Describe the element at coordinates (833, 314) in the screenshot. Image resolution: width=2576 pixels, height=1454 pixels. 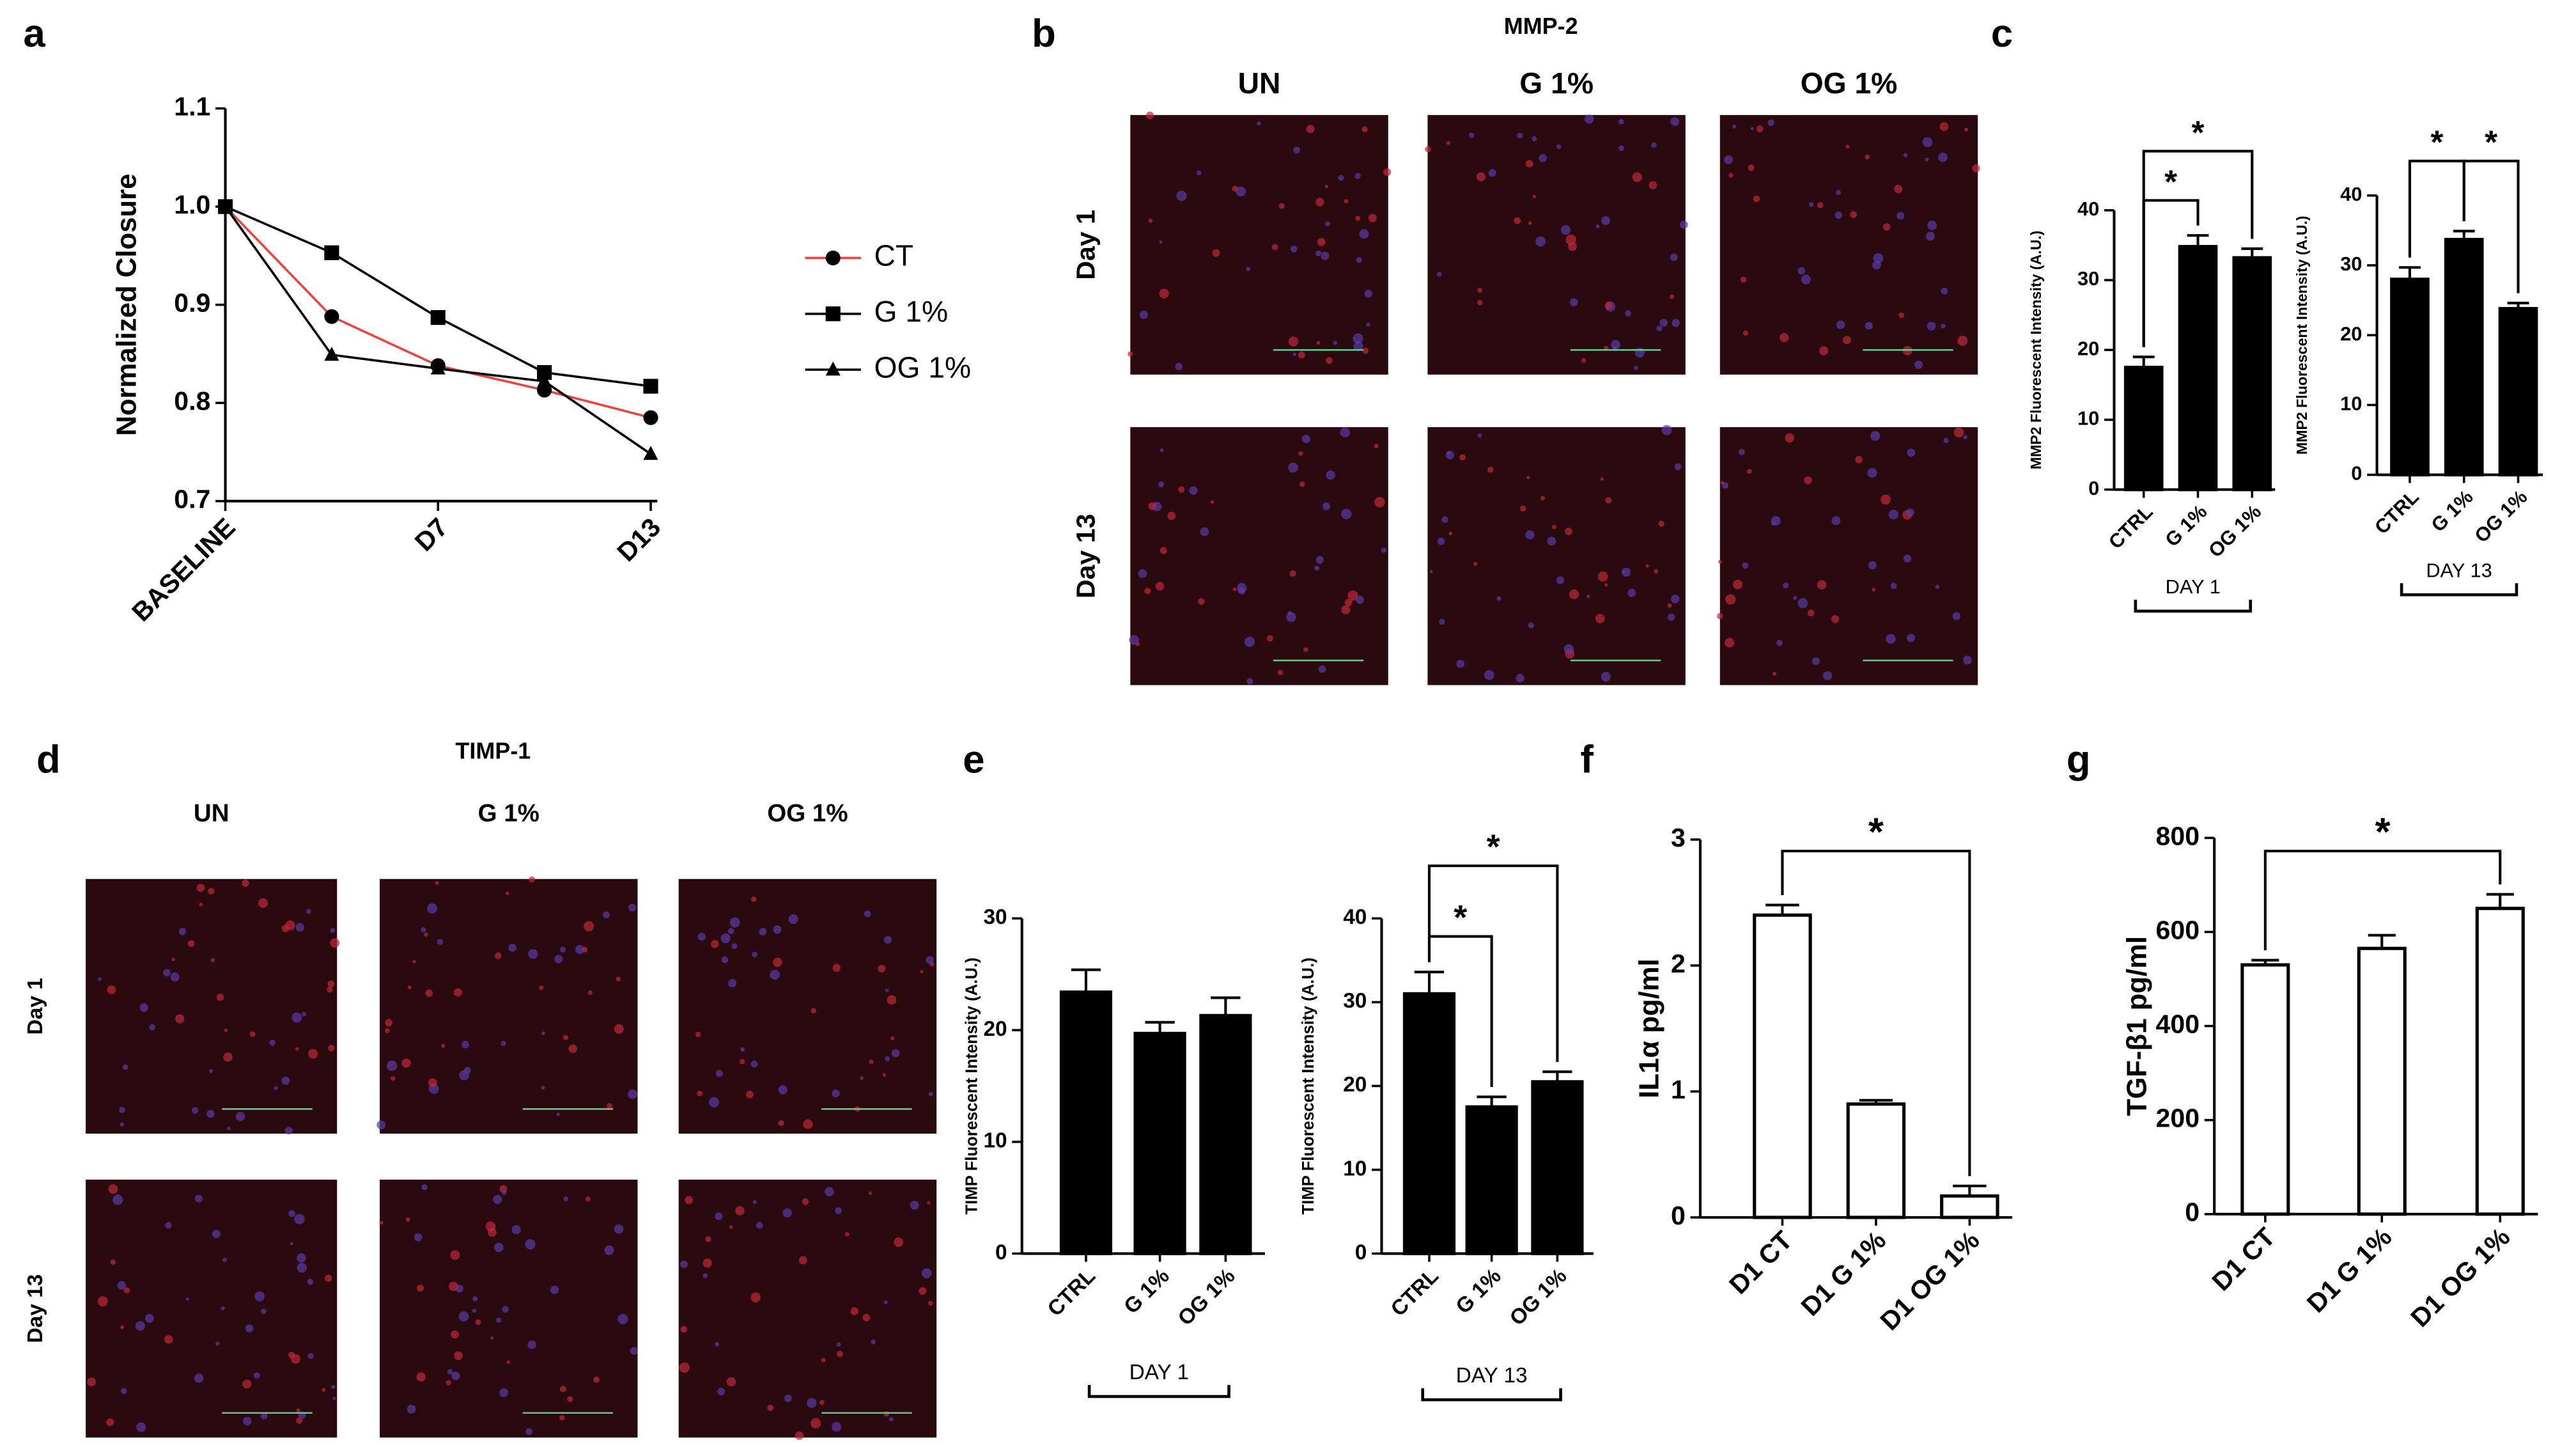
I see `marker` at that location.